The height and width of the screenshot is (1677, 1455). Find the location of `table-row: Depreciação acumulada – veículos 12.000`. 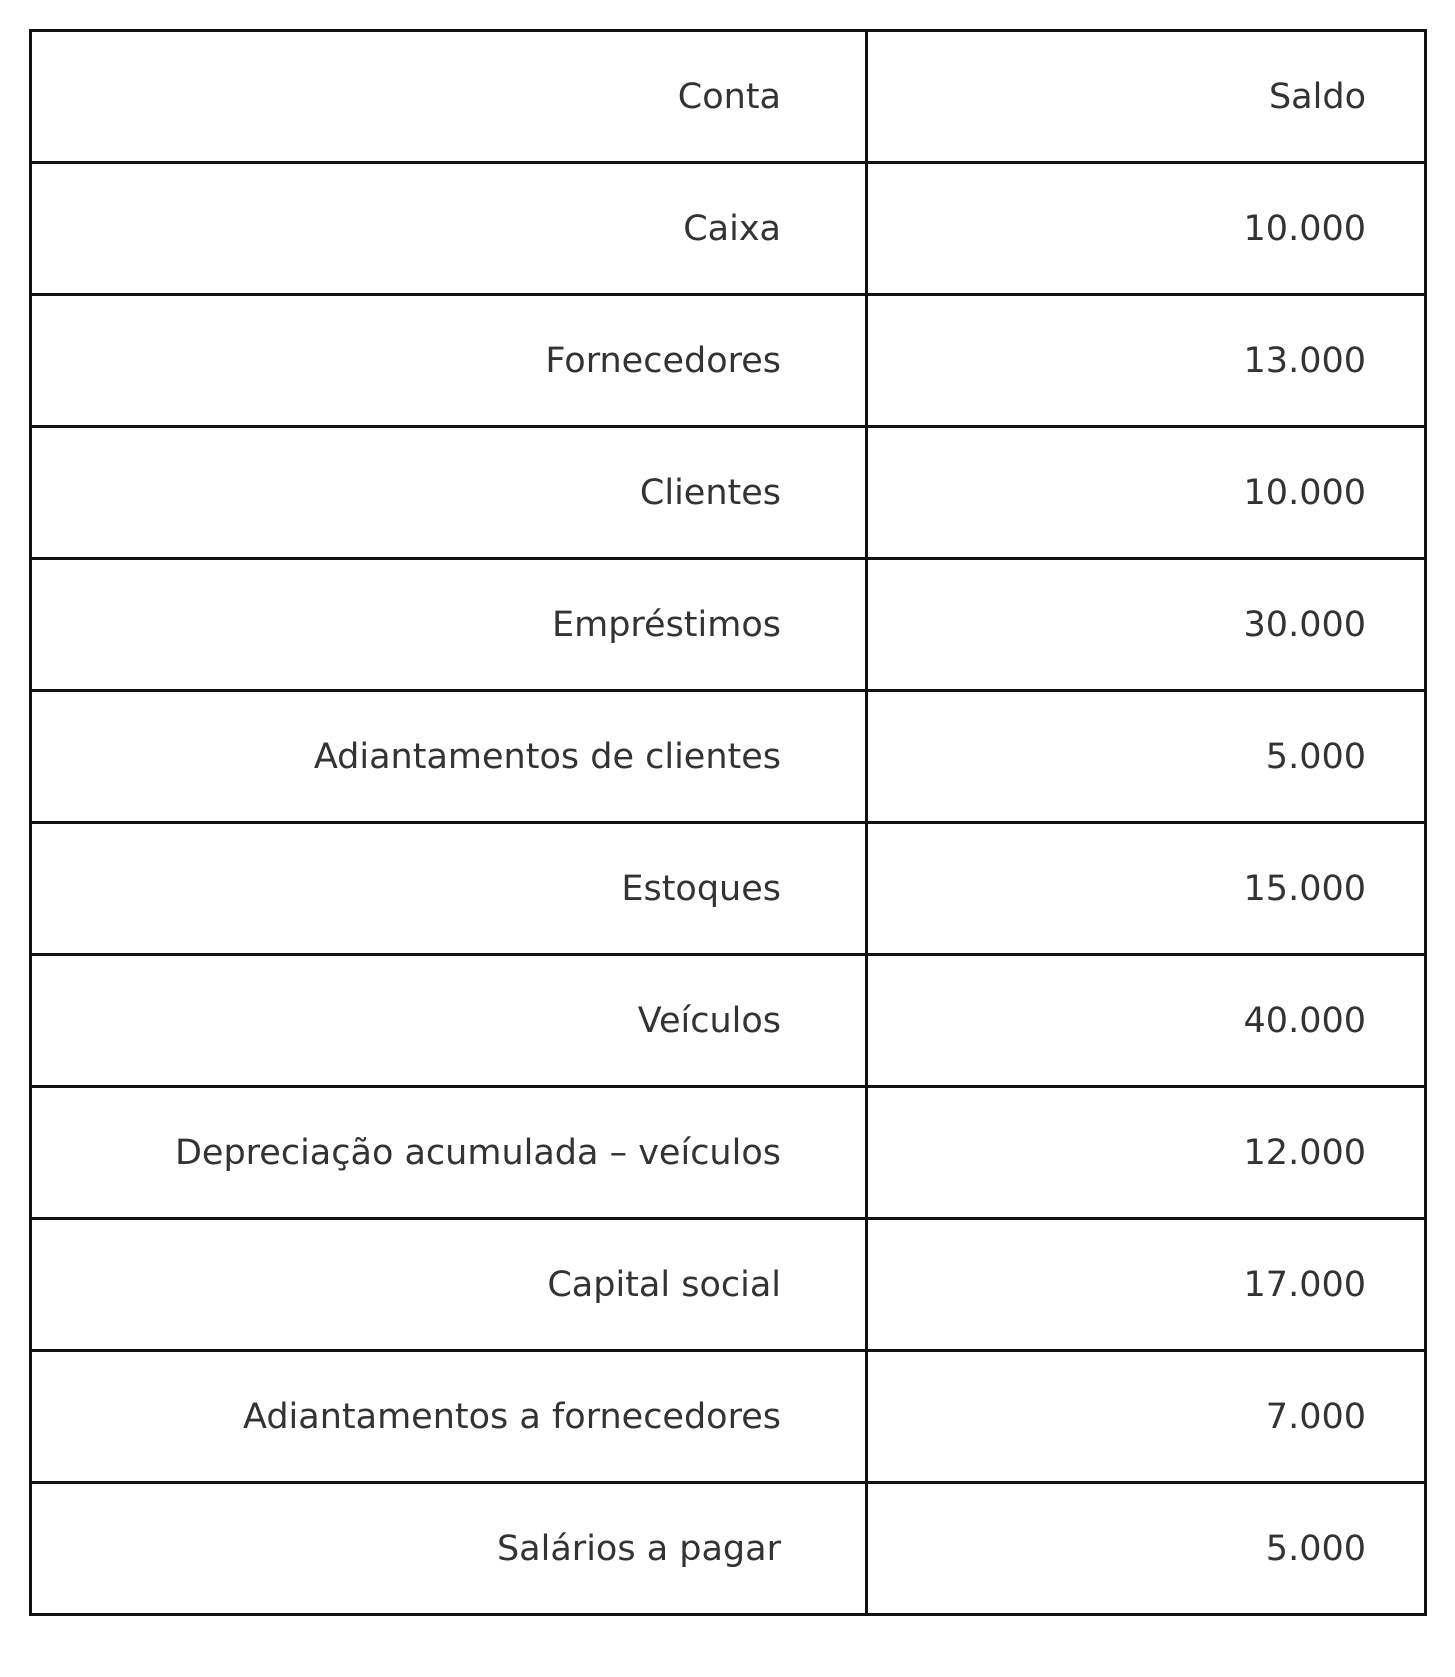

table-row: Depreciação acumulada – veículos 12.000 is located at coordinates (728, 1152).